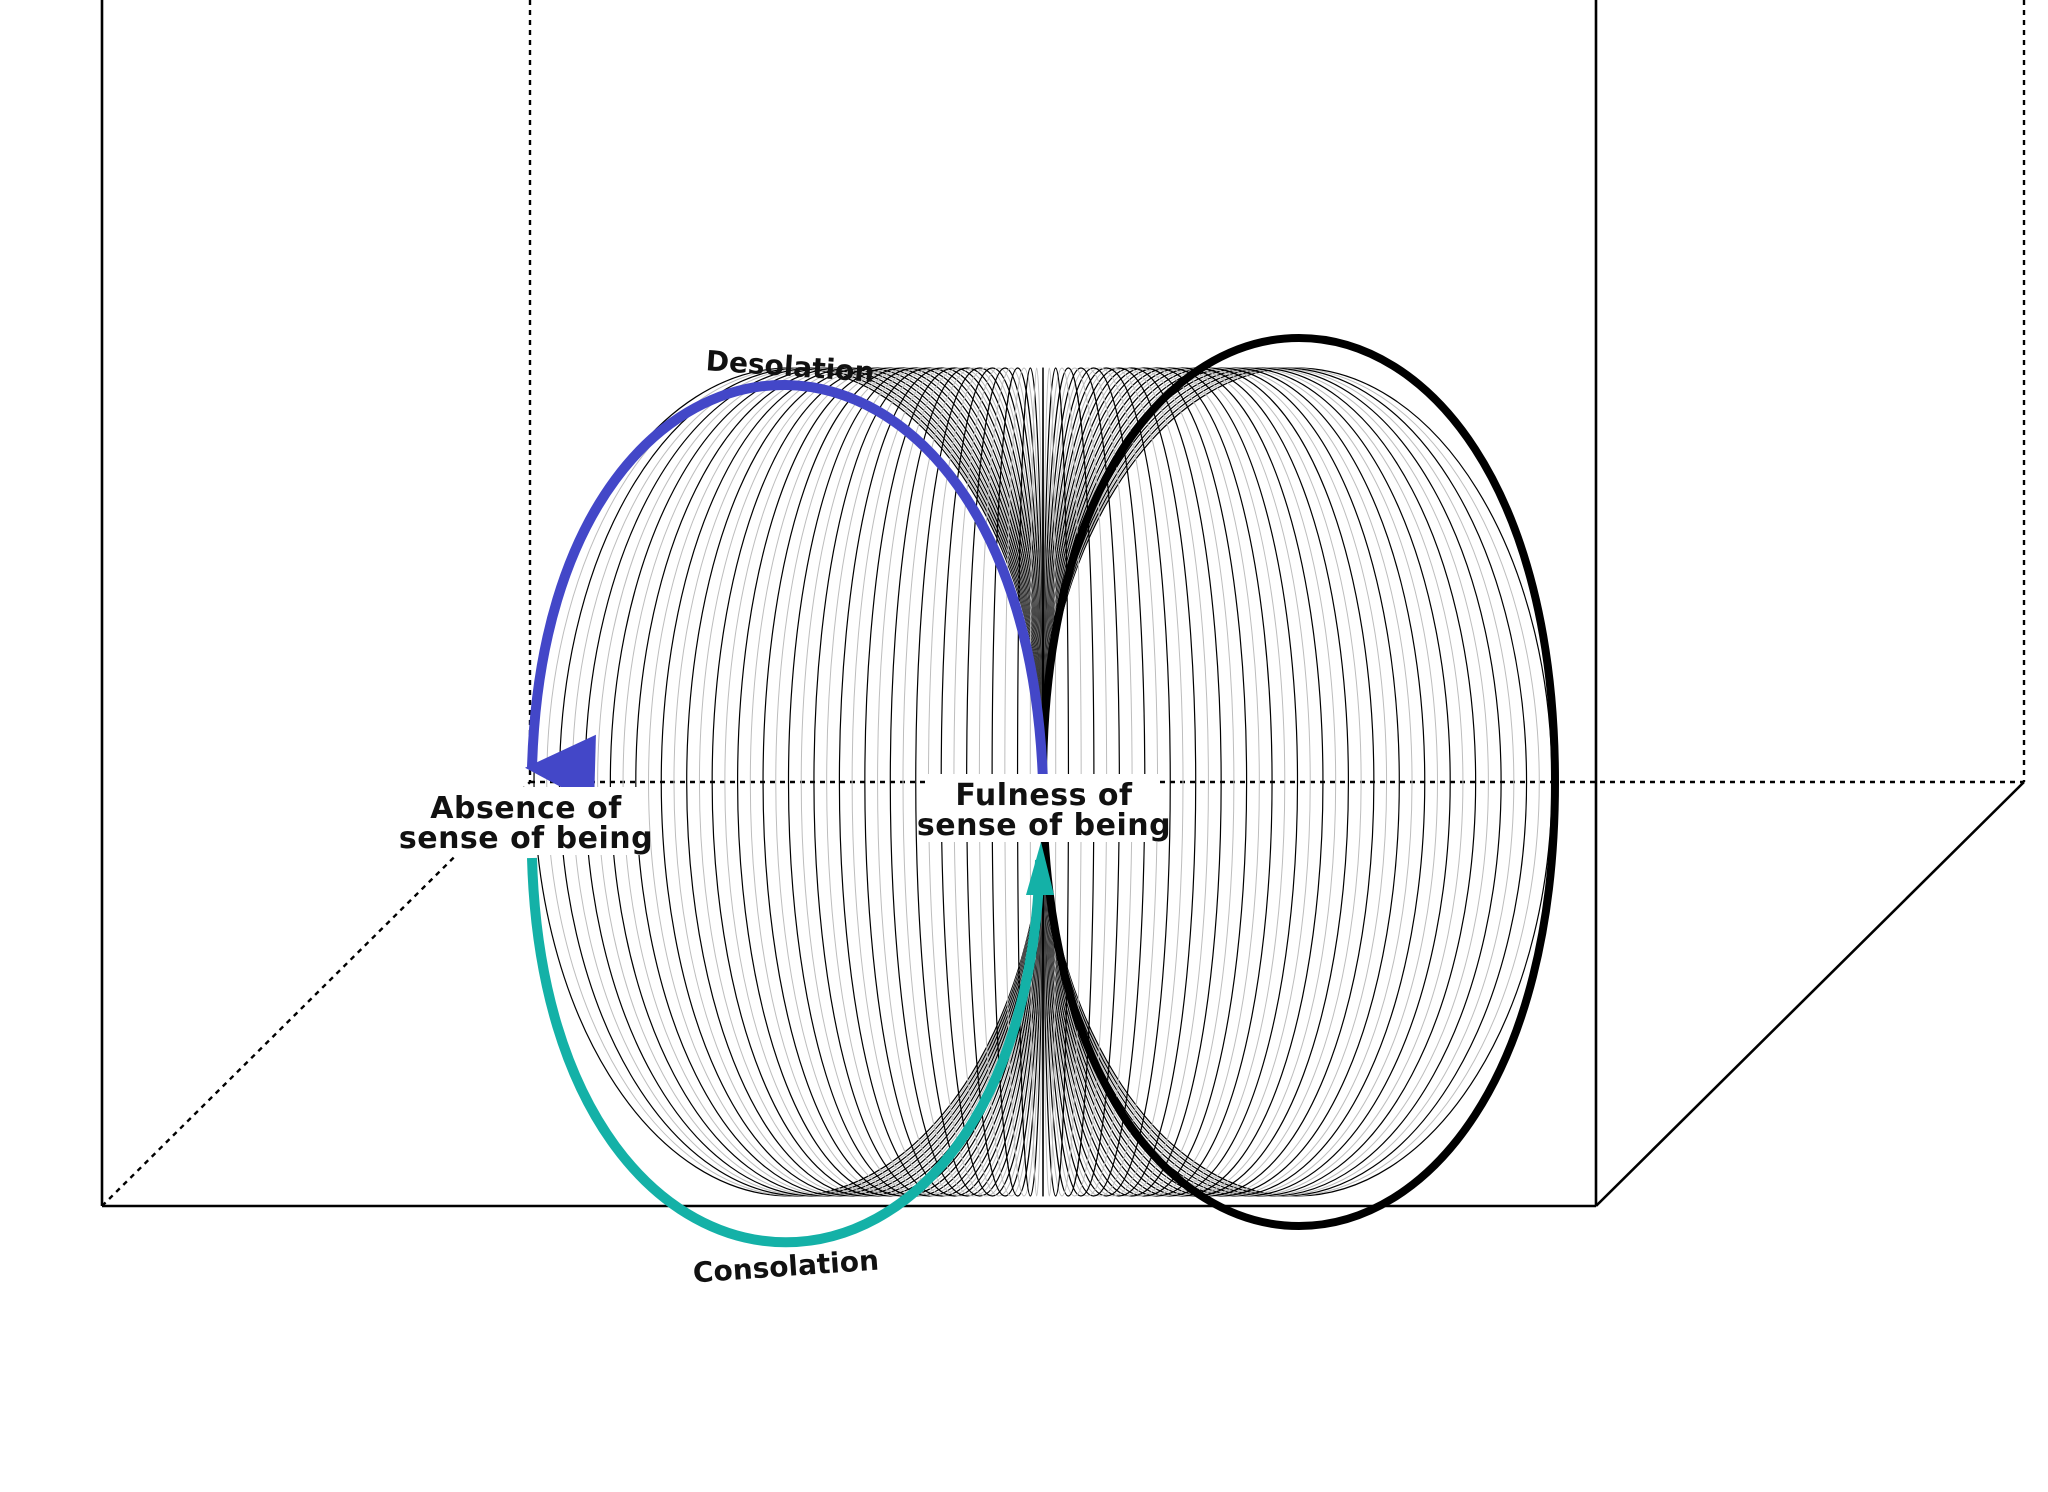 The height and width of the screenshot is (1492, 2048). I want to click on fulness-label-line2: sense of being, so click(1044, 825).